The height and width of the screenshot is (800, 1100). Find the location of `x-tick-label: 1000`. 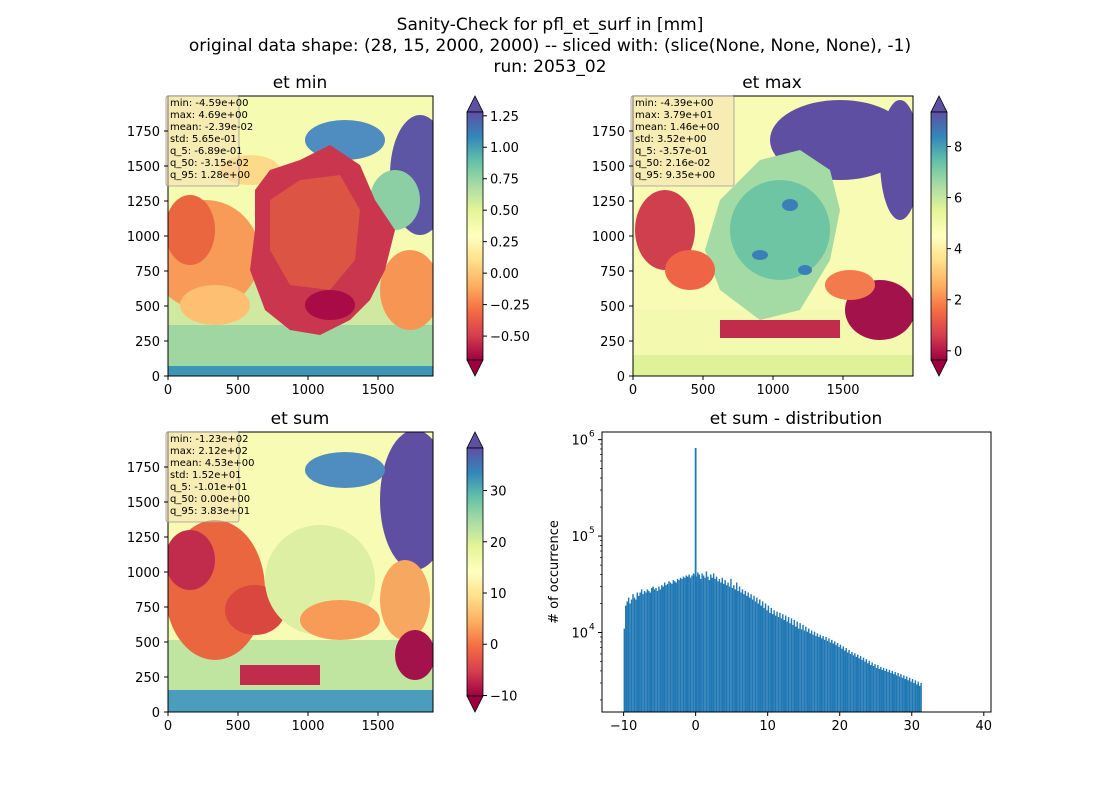

x-tick-label: 1000 is located at coordinates (307, 726).